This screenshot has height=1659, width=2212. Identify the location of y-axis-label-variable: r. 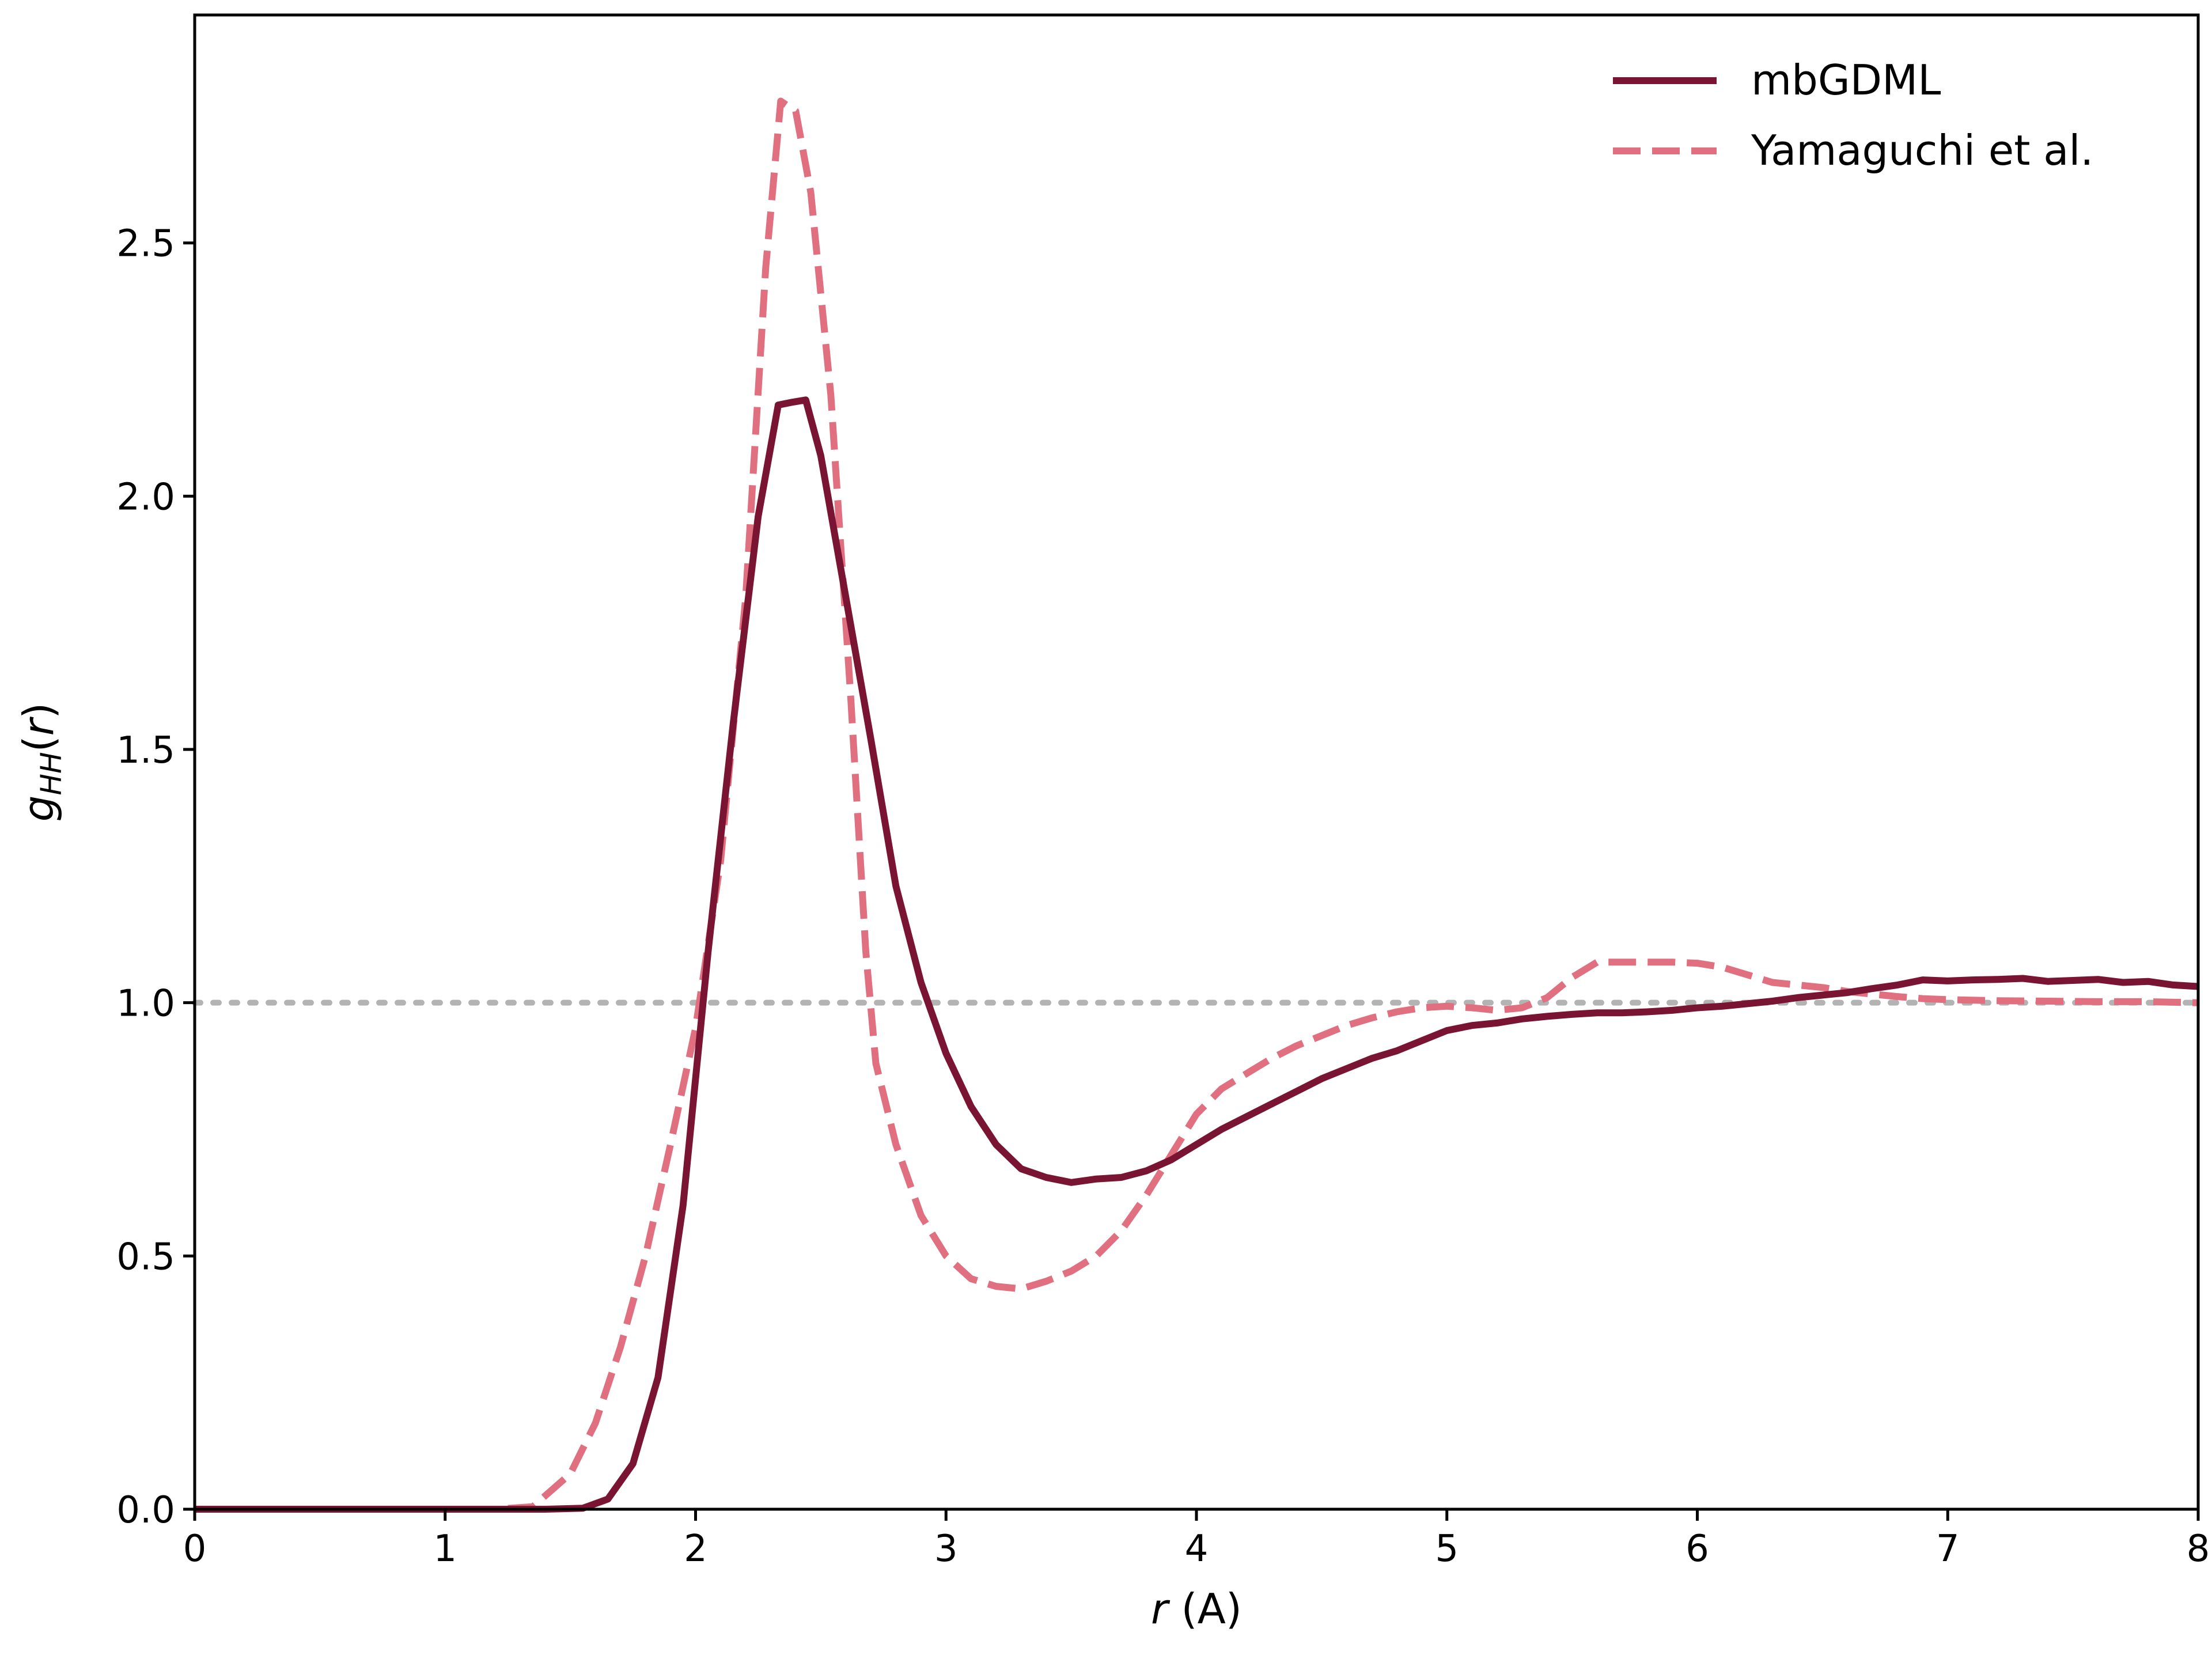
(38, 726).